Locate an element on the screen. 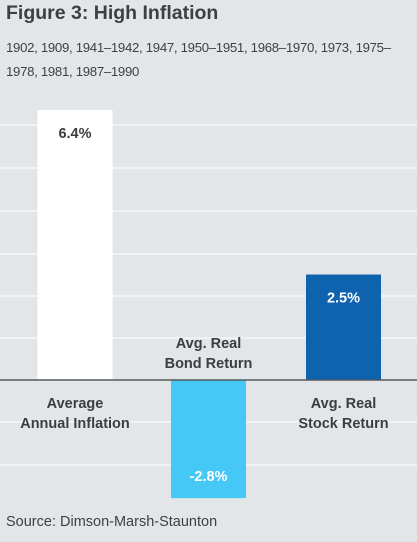  category-label-1: Annual Inflation is located at coordinates (75, 424).